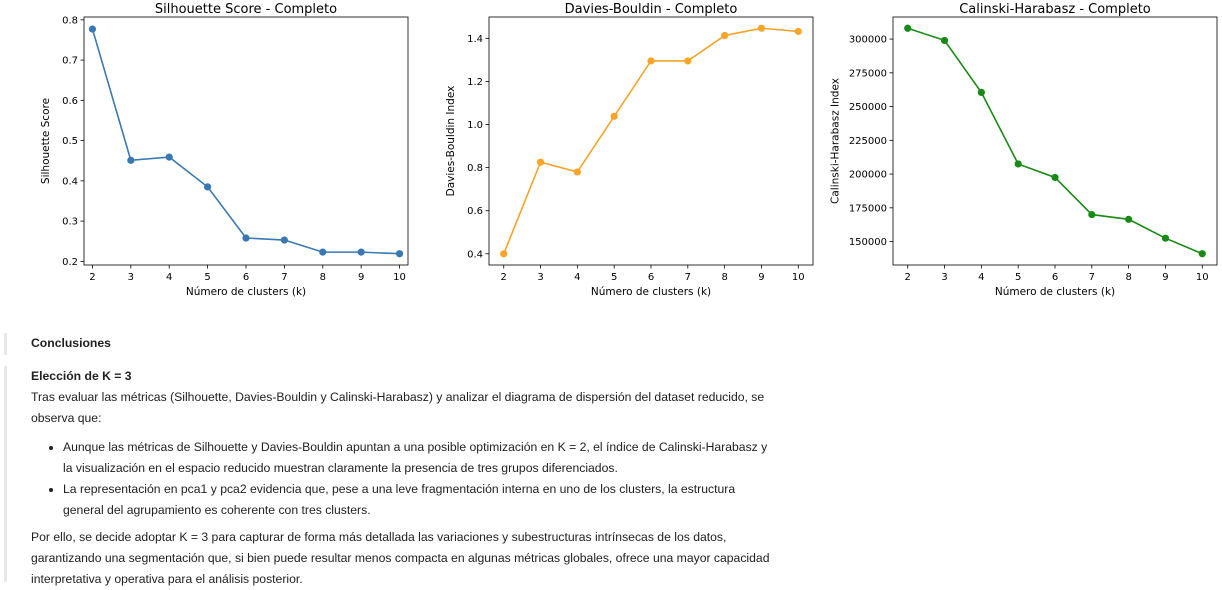 The height and width of the screenshot is (590, 1222). Describe the element at coordinates (46, 141) in the screenshot. I see `y-axis-label: Silhouette Score` at that location.